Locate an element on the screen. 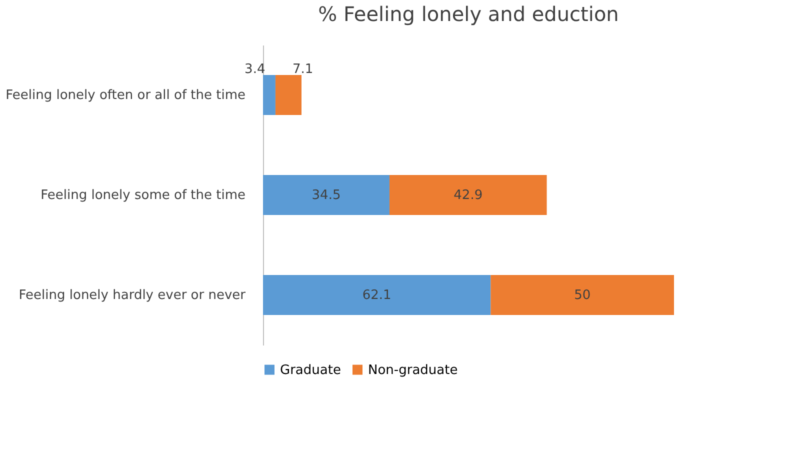  data-label: 50 is located at coordinates (582, 295).